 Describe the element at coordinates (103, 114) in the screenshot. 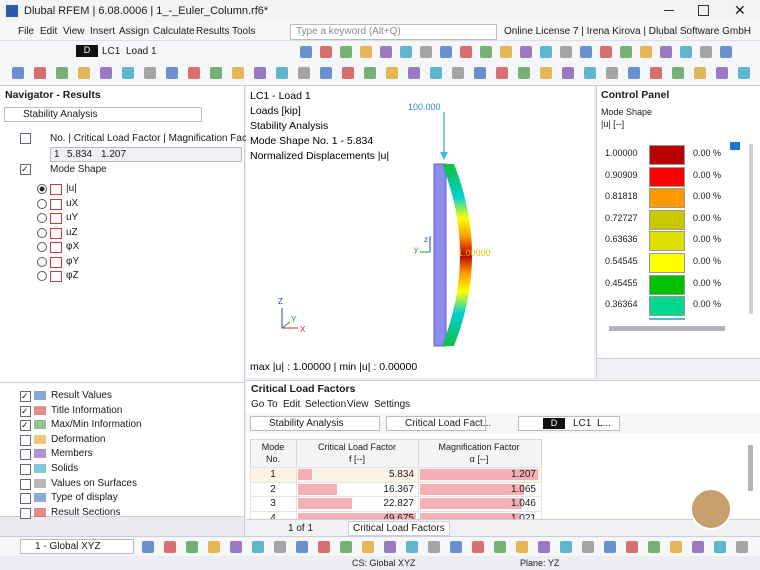

I see `analysis-dropdown: Stability Analysis` at that location.